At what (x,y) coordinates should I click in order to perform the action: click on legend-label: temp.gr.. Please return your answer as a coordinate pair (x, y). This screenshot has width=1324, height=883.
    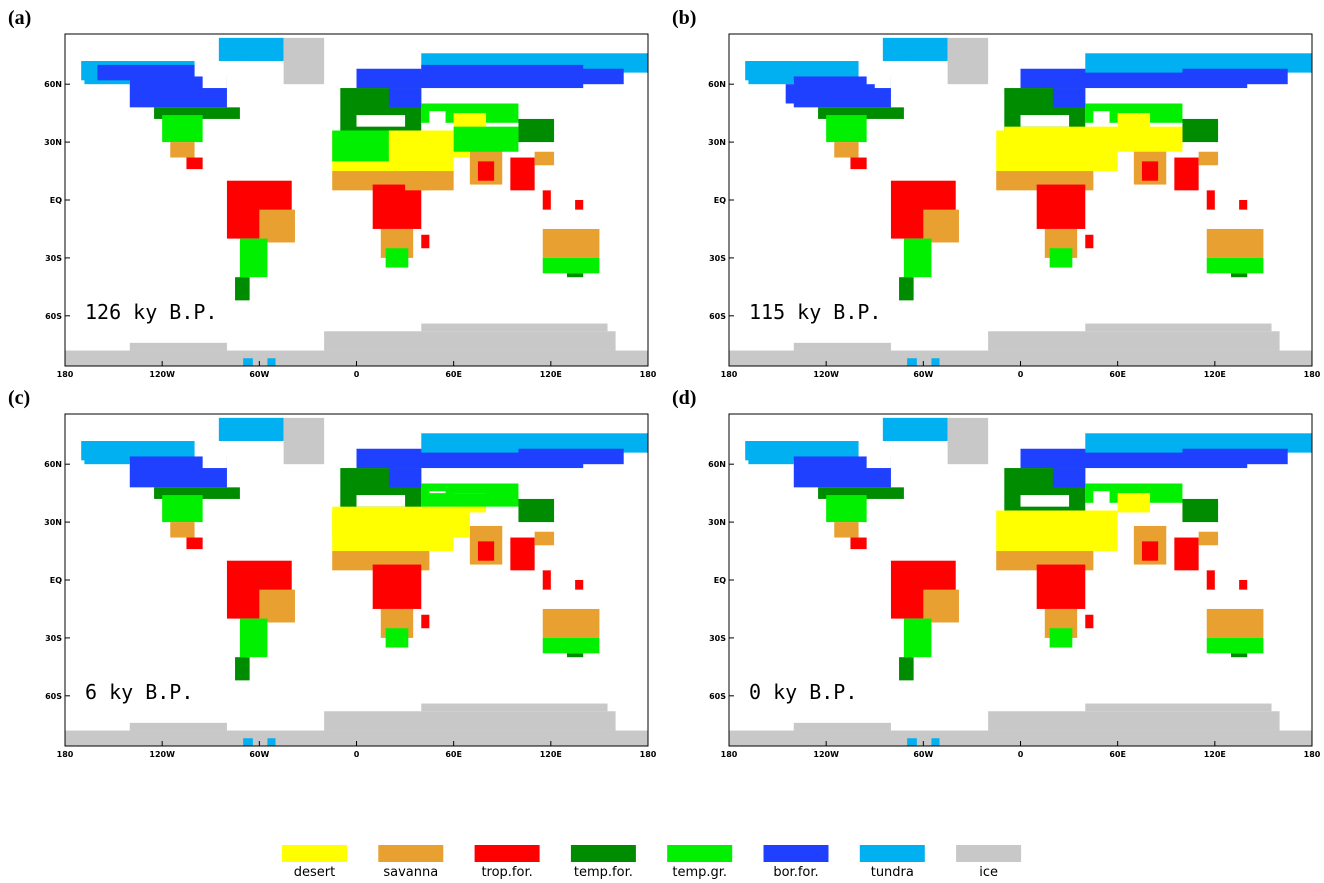
    Looking at the image, I should click on (699, 872).